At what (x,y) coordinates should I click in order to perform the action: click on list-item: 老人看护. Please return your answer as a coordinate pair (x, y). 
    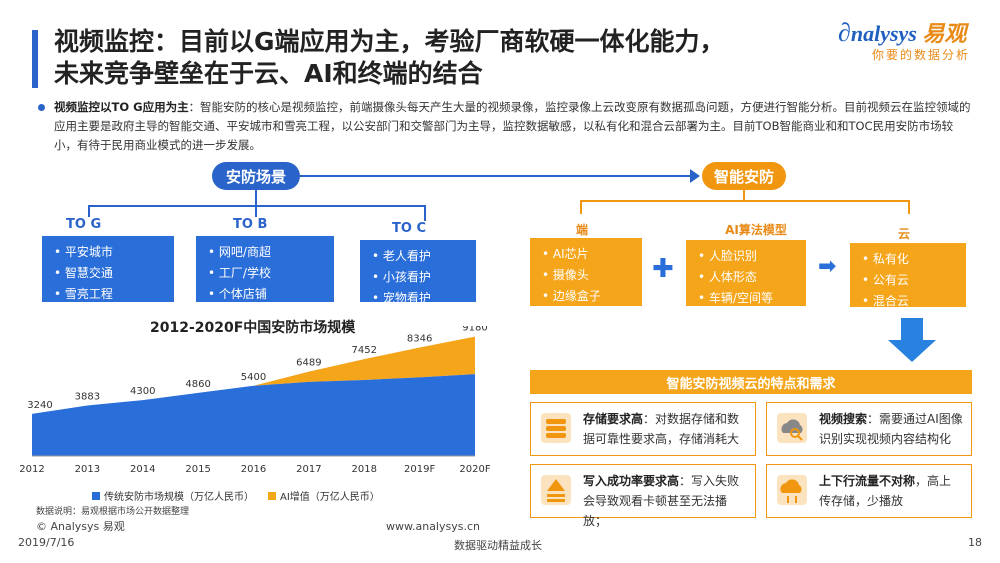
    Looking at the image, I should click on (424, 256).